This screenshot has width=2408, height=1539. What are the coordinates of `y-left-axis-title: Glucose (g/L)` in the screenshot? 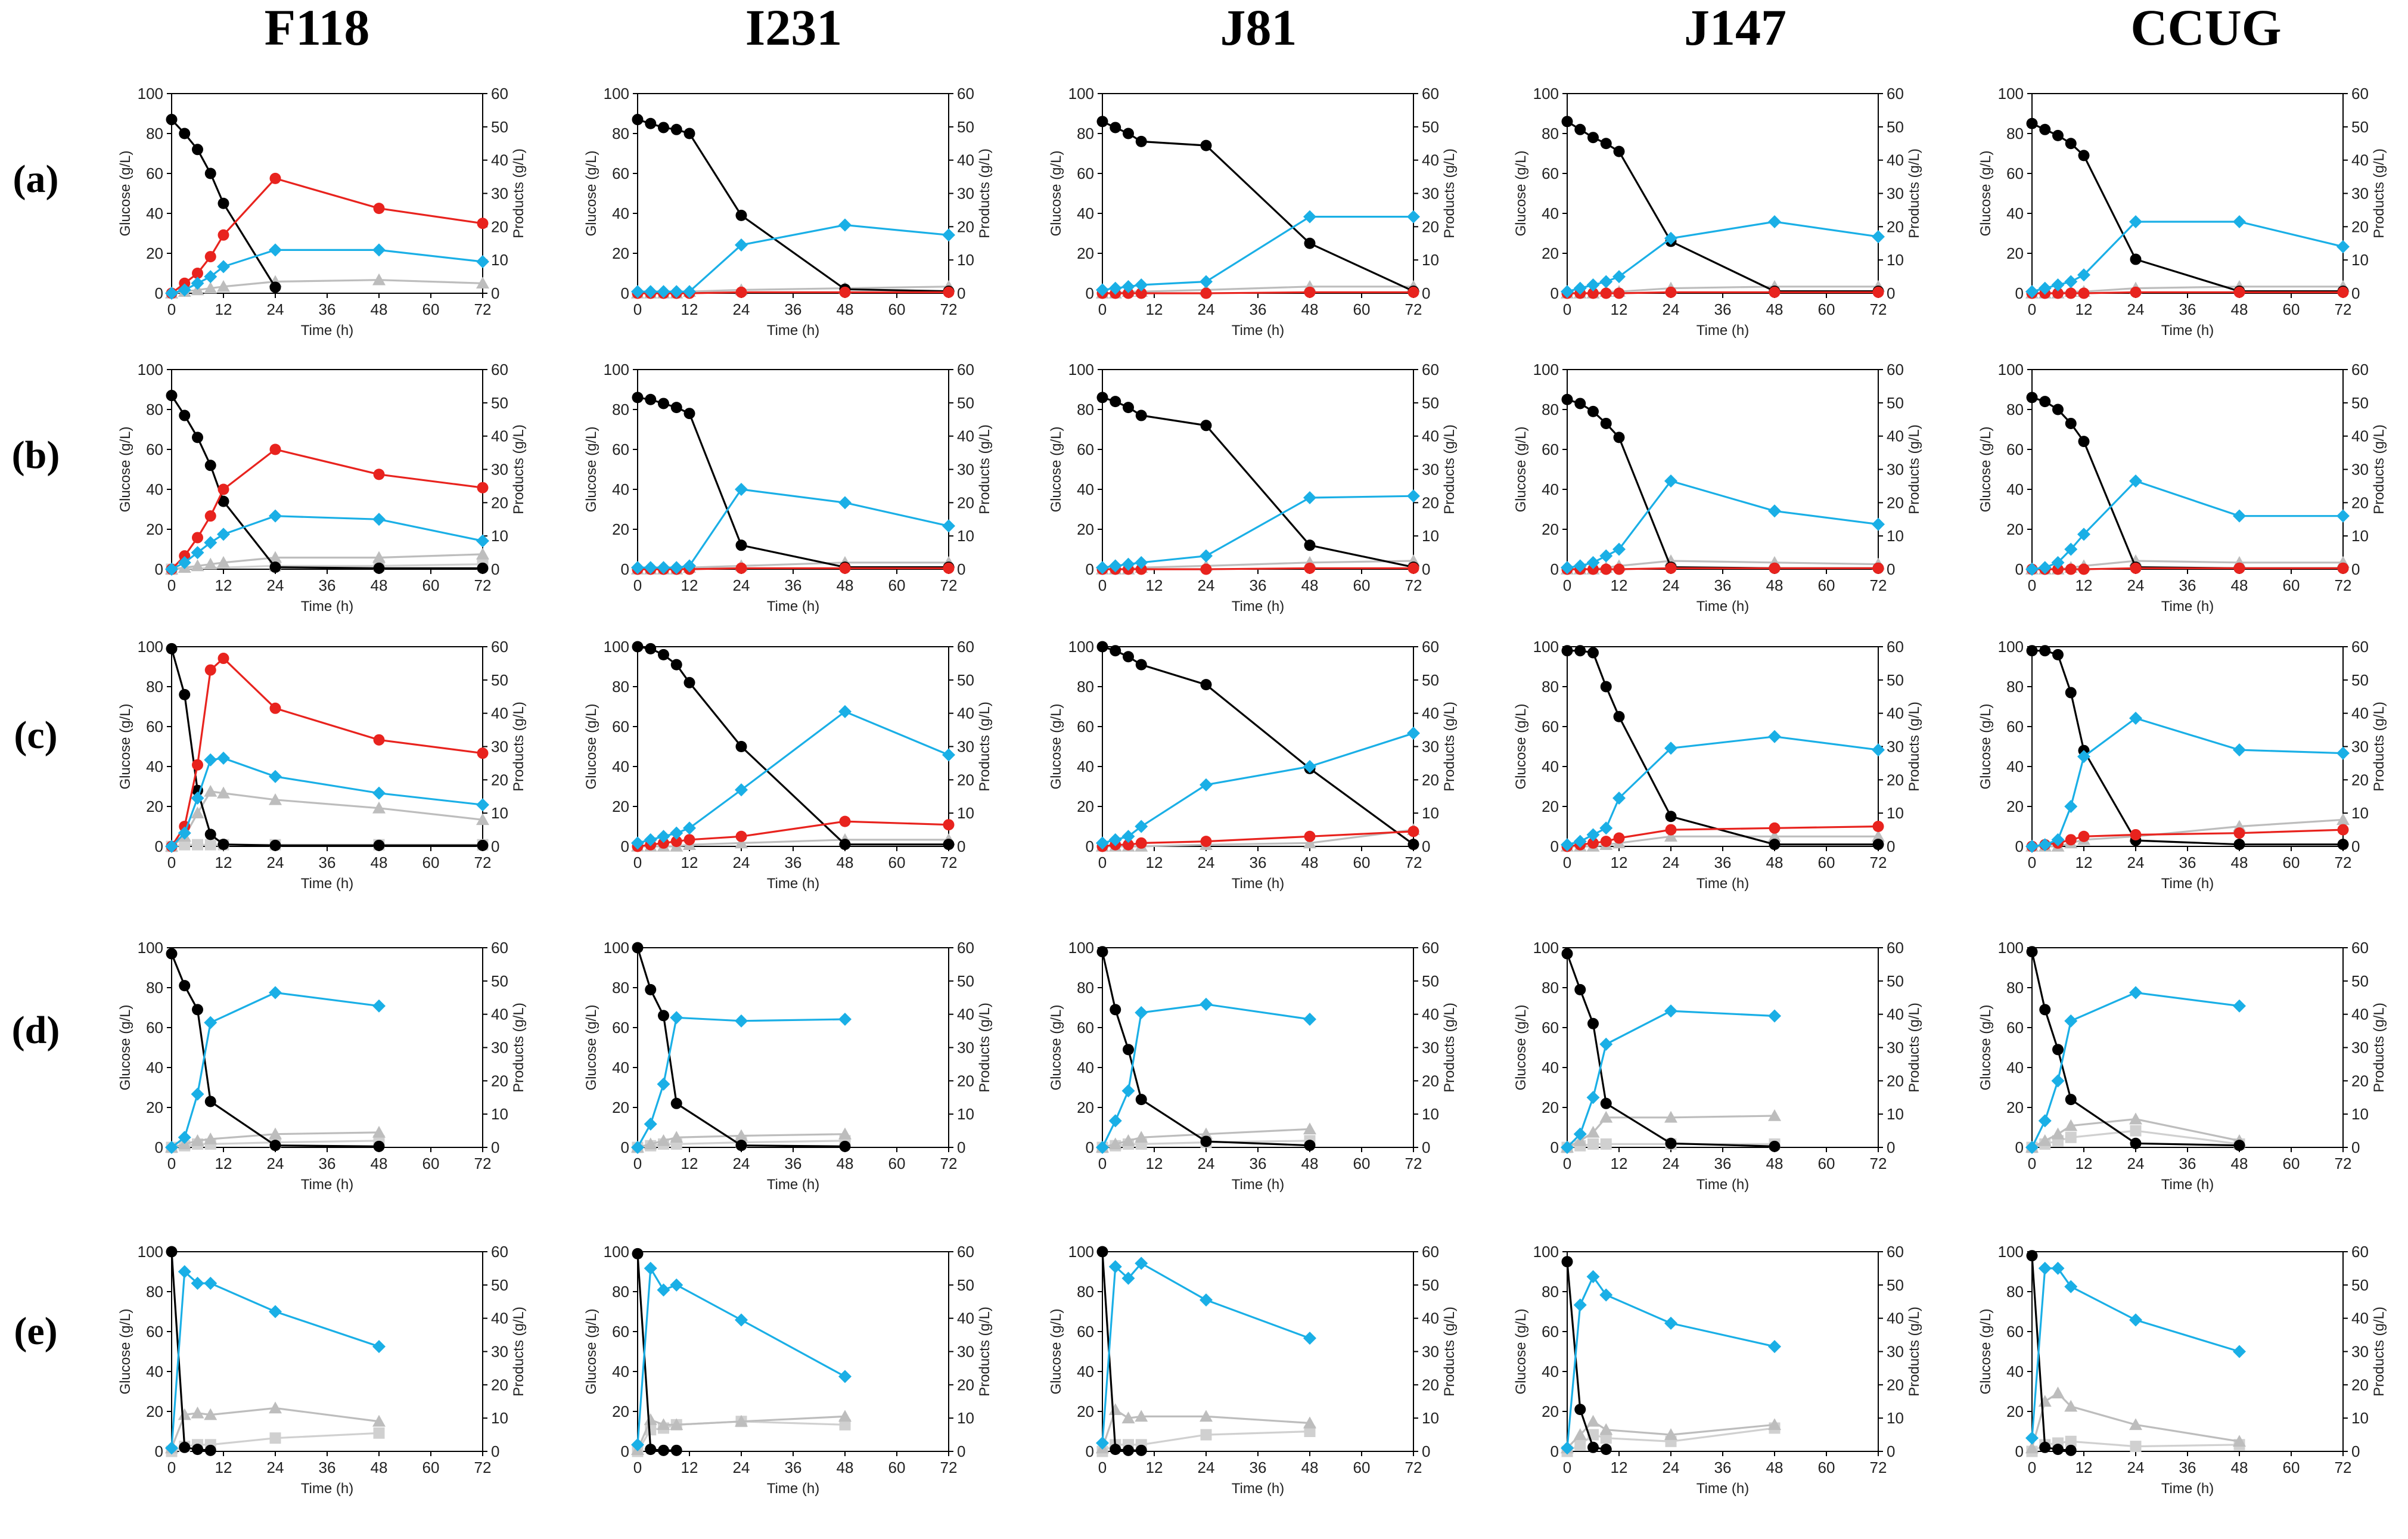 It's located at (1986, 469).